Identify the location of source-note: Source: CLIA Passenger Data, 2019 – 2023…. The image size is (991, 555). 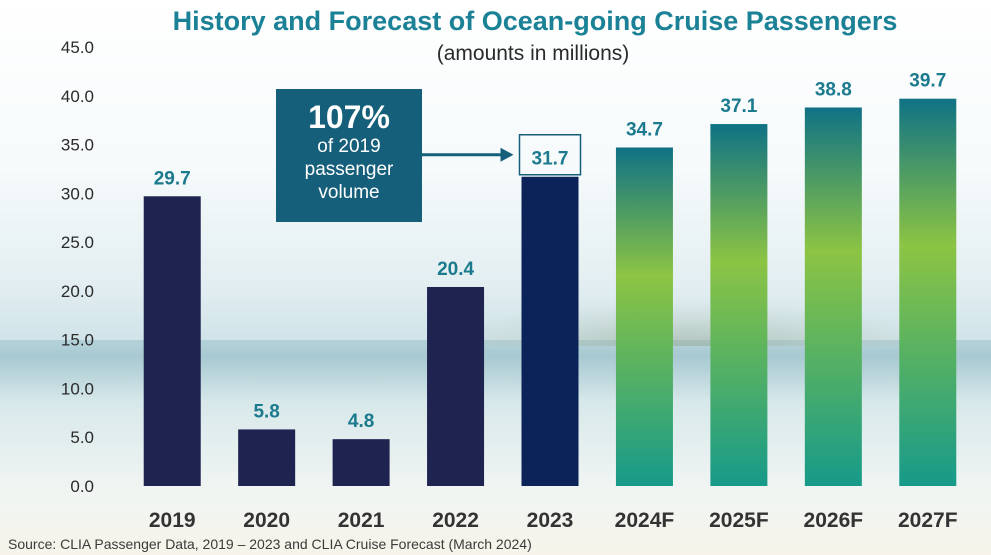
(270, 544).